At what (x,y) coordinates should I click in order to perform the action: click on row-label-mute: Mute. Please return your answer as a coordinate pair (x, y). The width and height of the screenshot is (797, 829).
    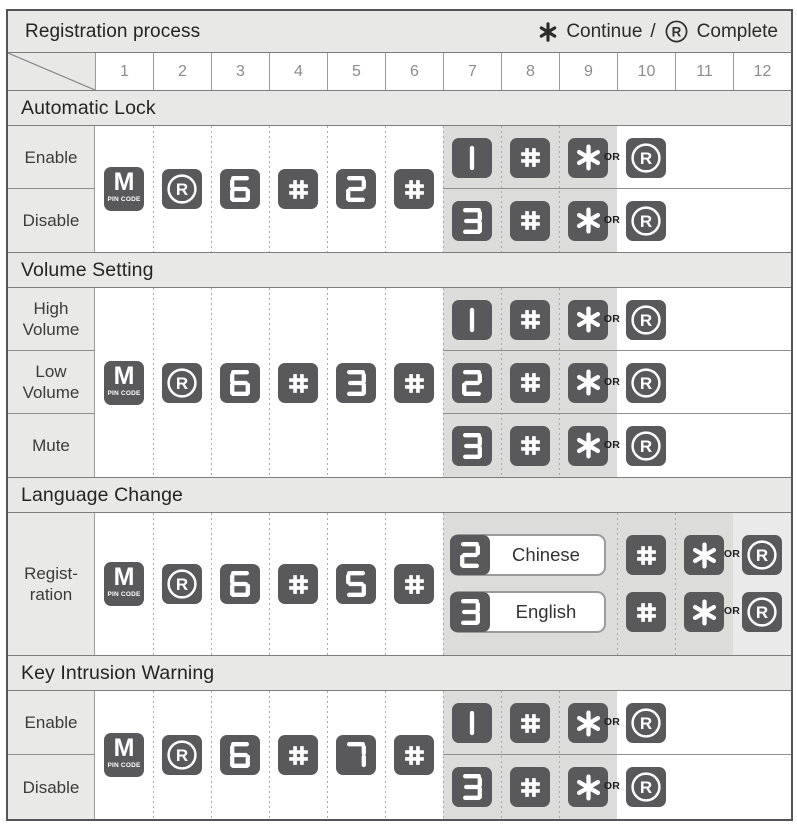
    Looking at the image, I should click on (51, 445).